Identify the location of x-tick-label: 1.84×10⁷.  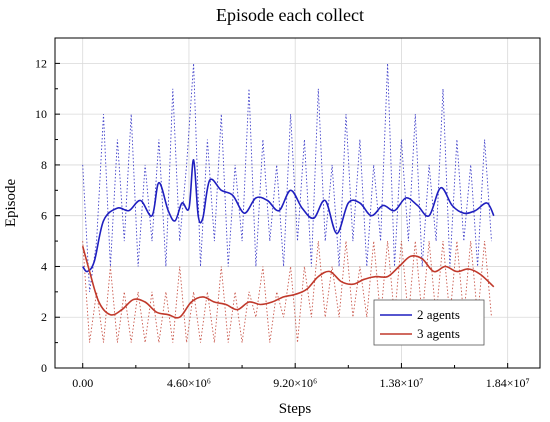
(508, 383).